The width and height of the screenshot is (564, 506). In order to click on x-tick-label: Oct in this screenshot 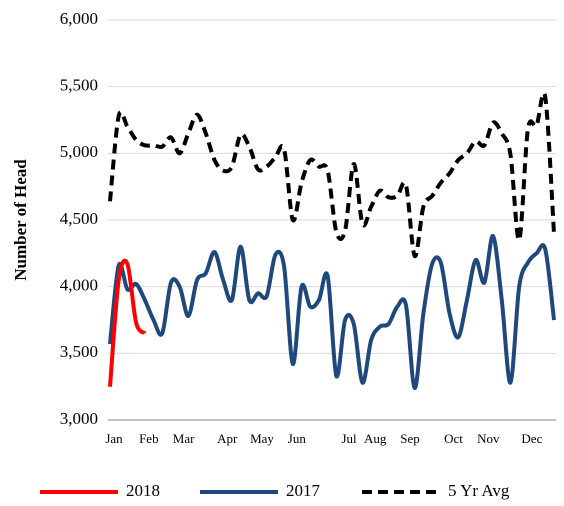, I will do `click(453, 438)`.